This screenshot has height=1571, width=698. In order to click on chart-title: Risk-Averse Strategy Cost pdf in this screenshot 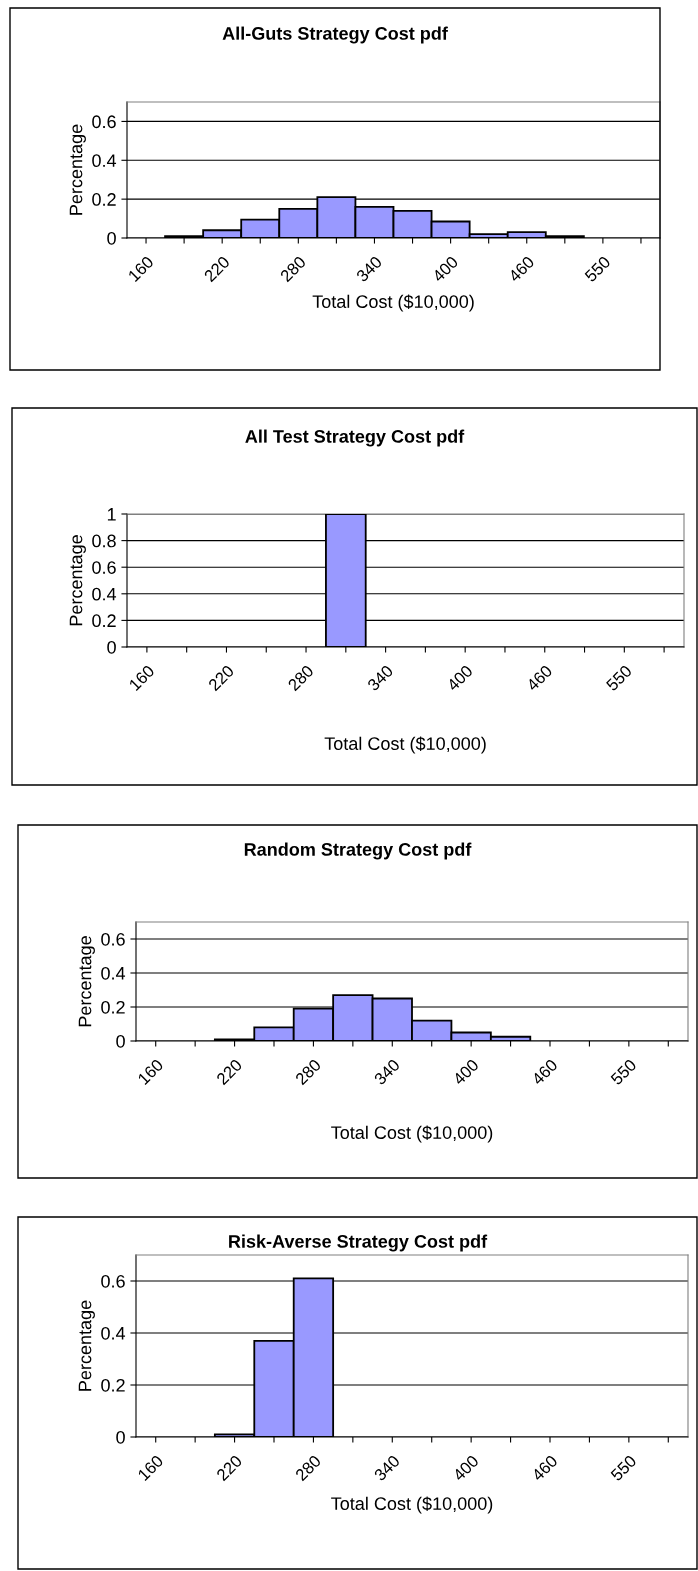, I will do `click(358, 1243)`.